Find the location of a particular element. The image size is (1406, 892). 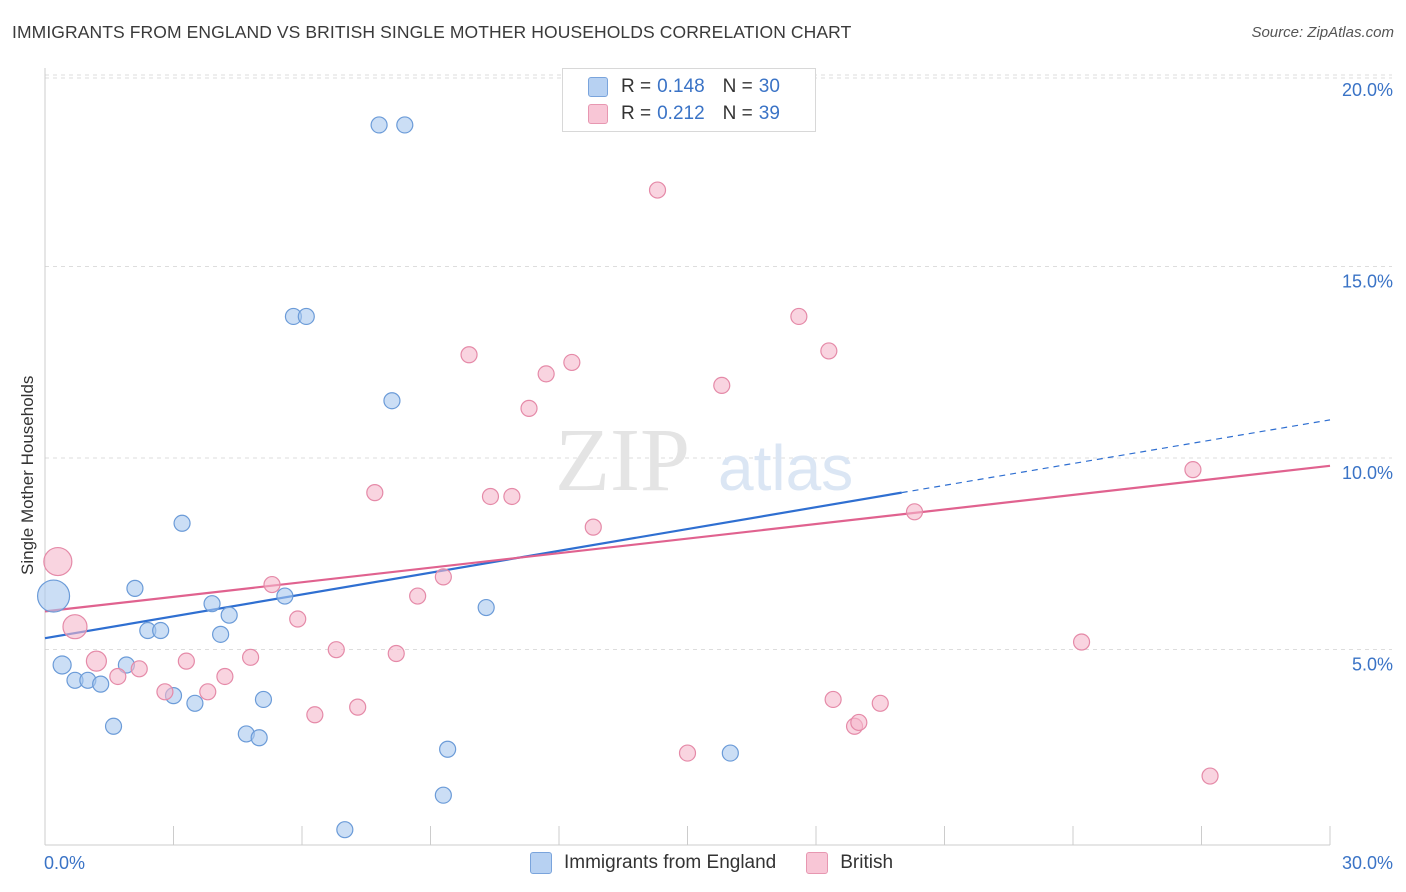

x-tick-label: 0.0% is located at coordinates (64, 863).